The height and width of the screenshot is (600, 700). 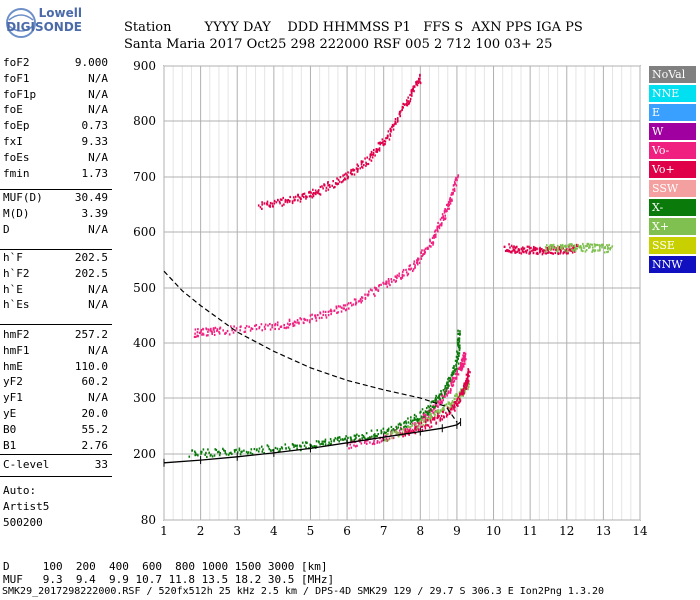 What do you see at coordinates (48, 23) in the screenshot?
I see `lowell-digisonde-logo: Lowell DIGISONDE` at bounding box center [48, 23].